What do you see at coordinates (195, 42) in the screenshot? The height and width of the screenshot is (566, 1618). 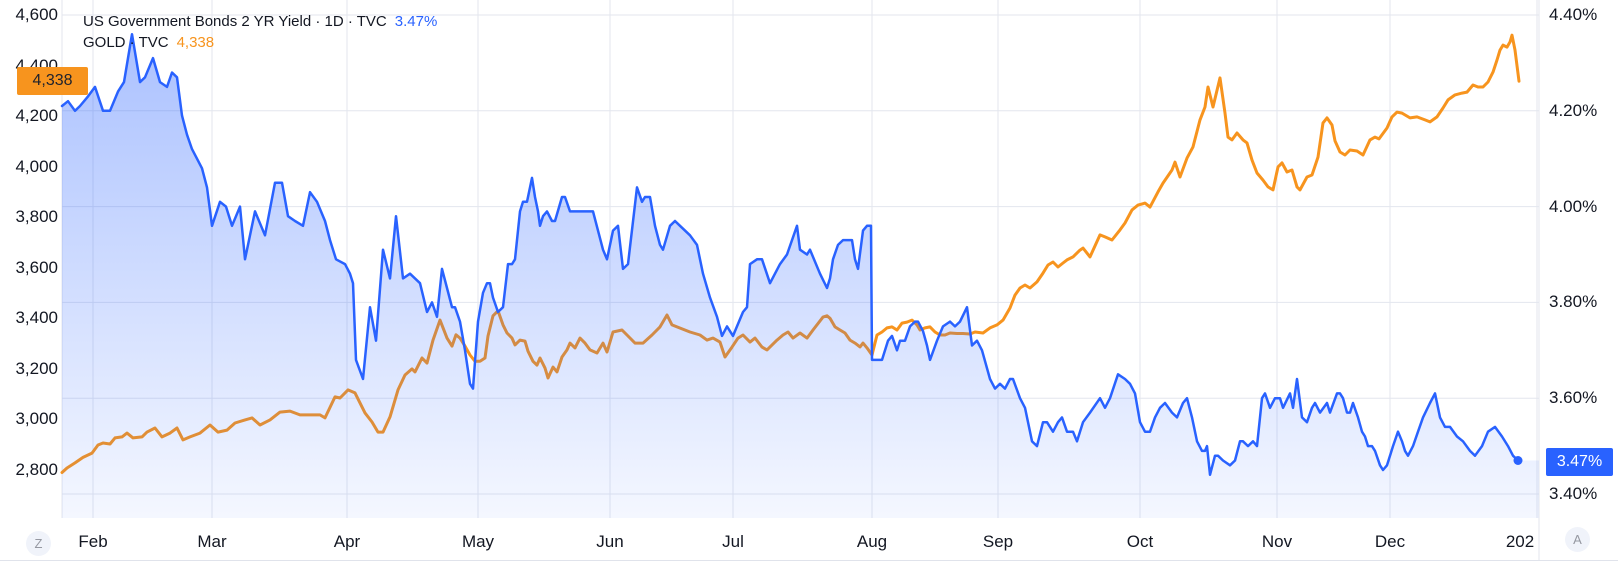 I see `legend-value-gold: 4,338` at bounding box center [195, 42].